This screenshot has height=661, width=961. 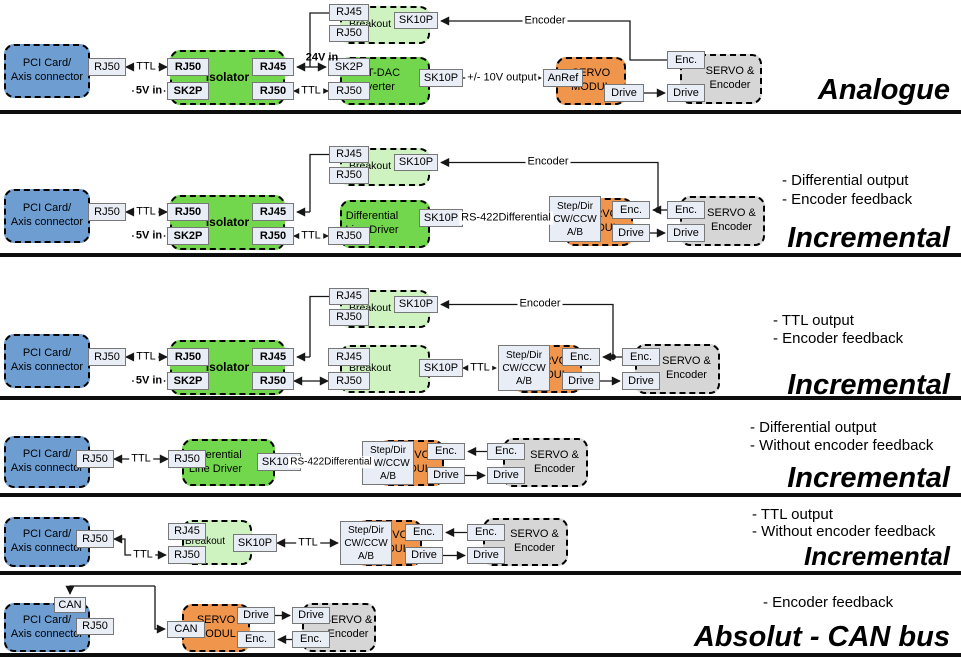 I want to click on note-s4-2: - Without encoder feedback, so click(x=842, y=445).